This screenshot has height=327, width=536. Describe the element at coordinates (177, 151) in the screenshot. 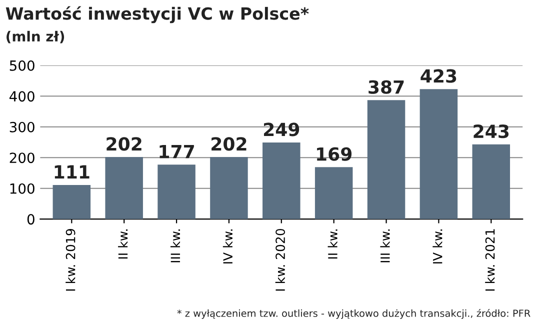

I see `data-label: 177` at that location.